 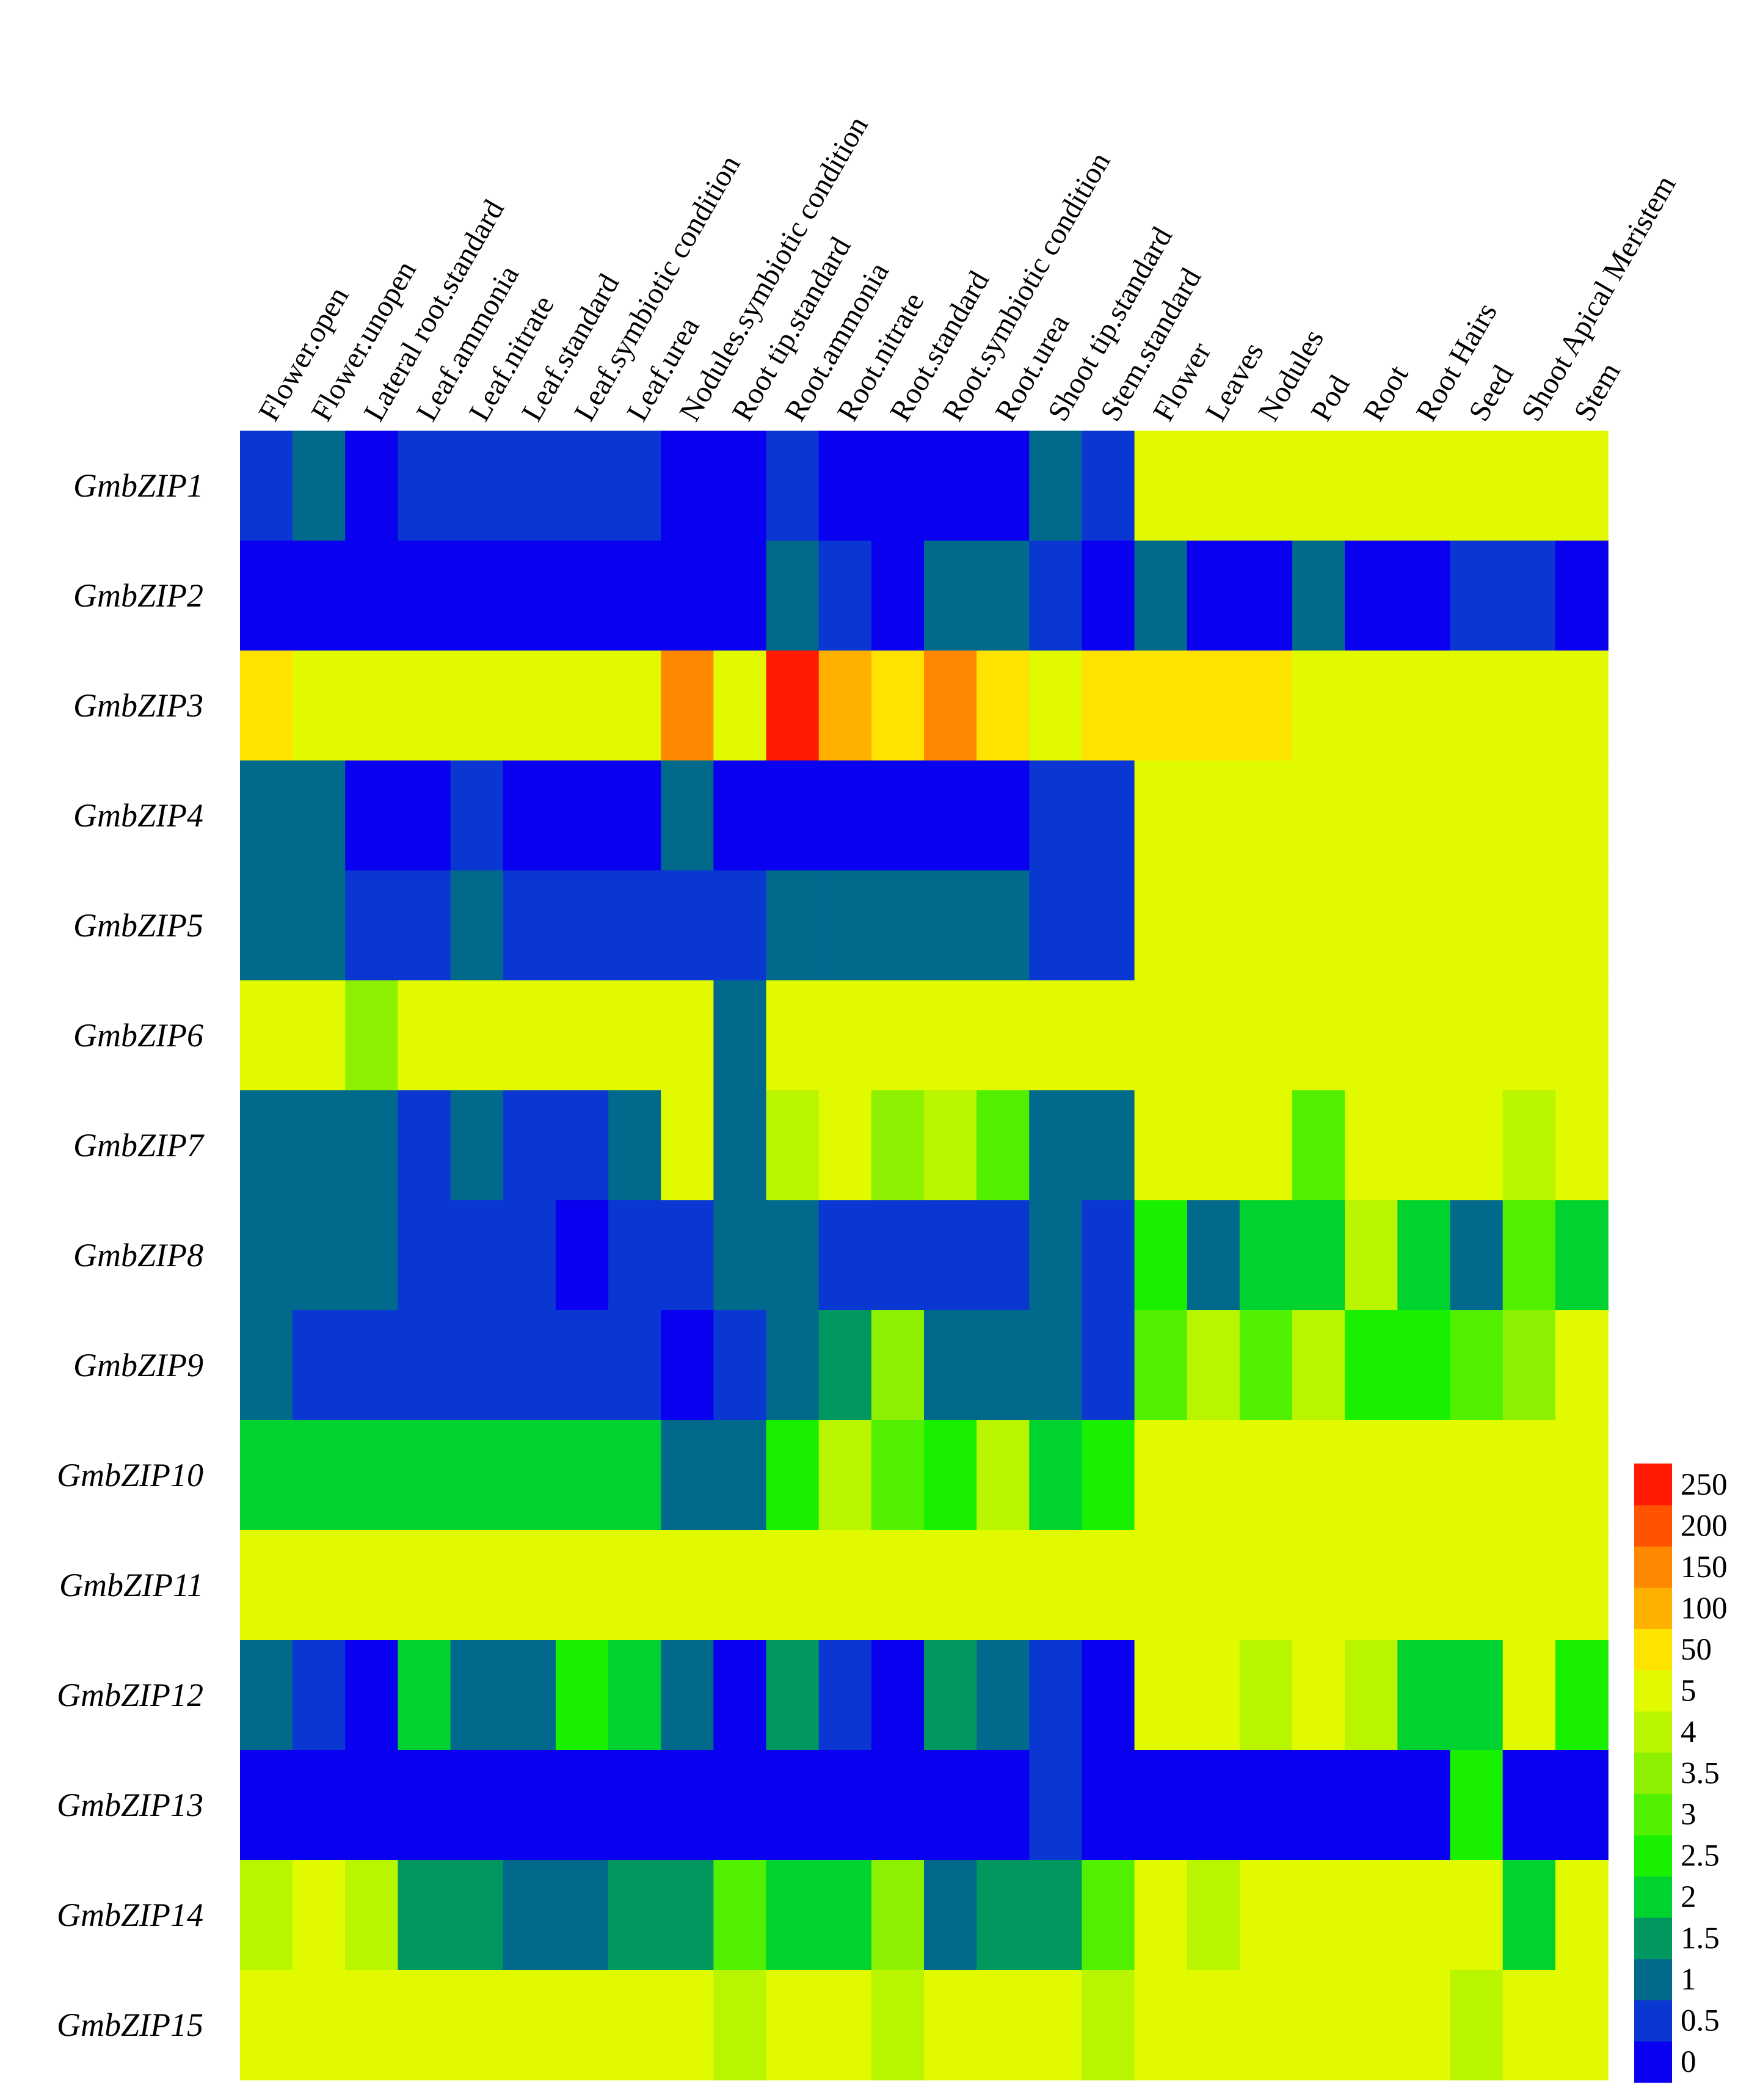 I want to click on legend-label: 200, so click(x=1704, y=1526).